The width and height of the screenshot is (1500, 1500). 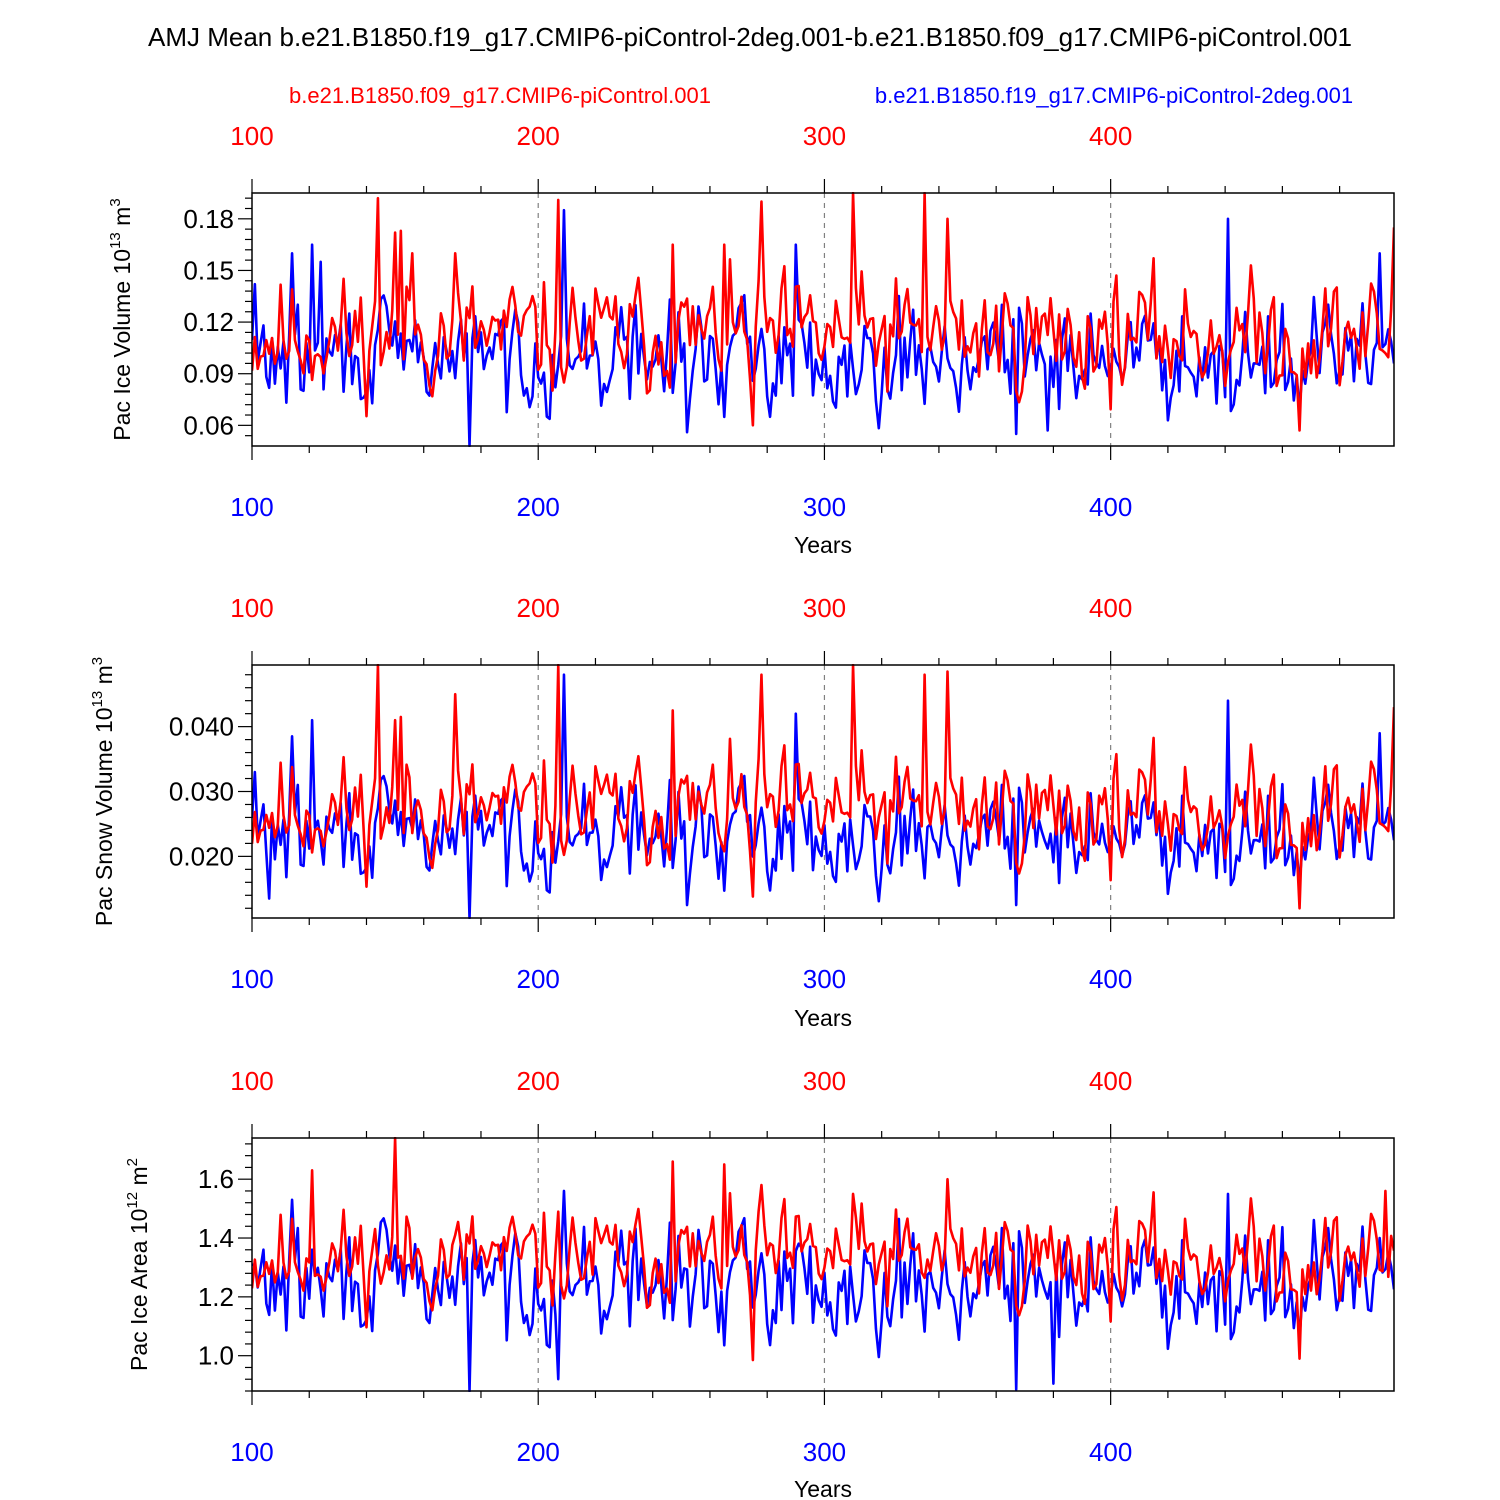 What do you see at coordinates (208, 374) in the screenshot?
I see `ytick-label: 0.09` at bounding box center [208, 374].